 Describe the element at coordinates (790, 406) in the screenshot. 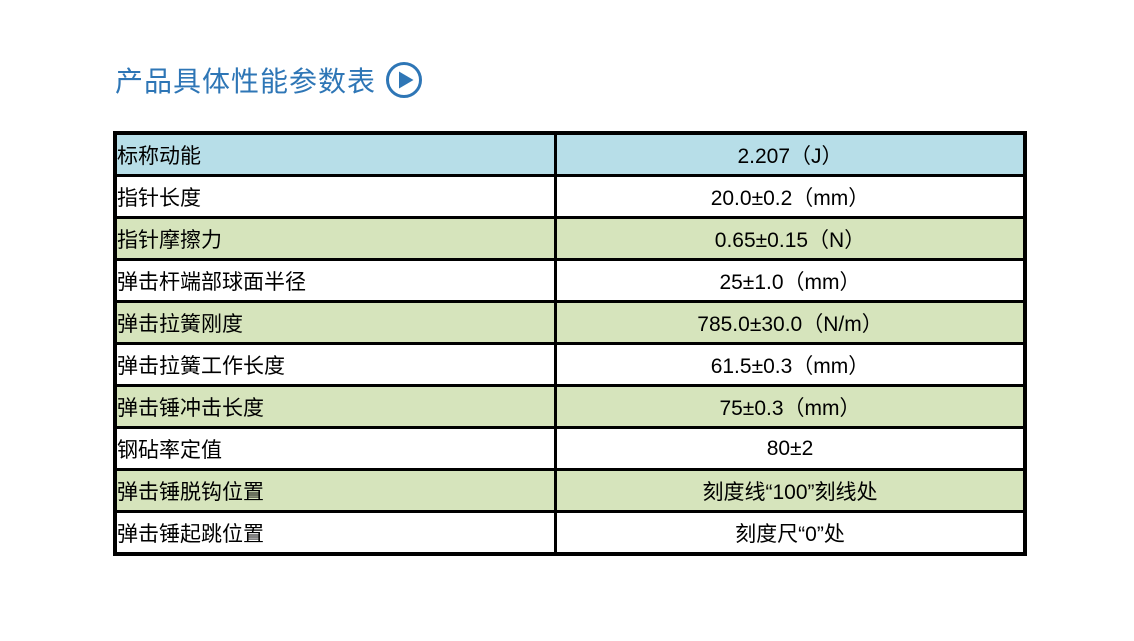

I see `param-value-cell: 75±0.3（mm）` at that location.